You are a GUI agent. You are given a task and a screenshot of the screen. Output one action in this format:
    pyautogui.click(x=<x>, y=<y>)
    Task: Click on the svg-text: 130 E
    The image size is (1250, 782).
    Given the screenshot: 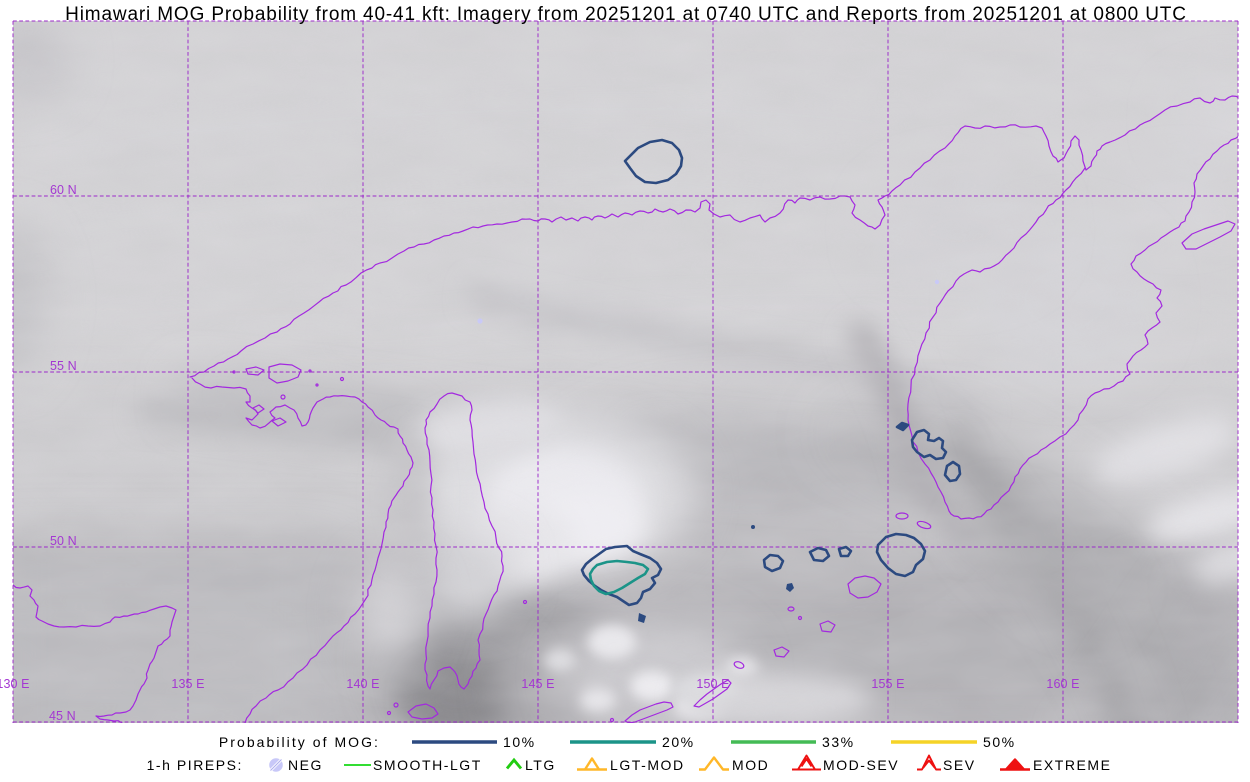 What is the action you would take?
    pyautogui.click(x=15, y=684)
    